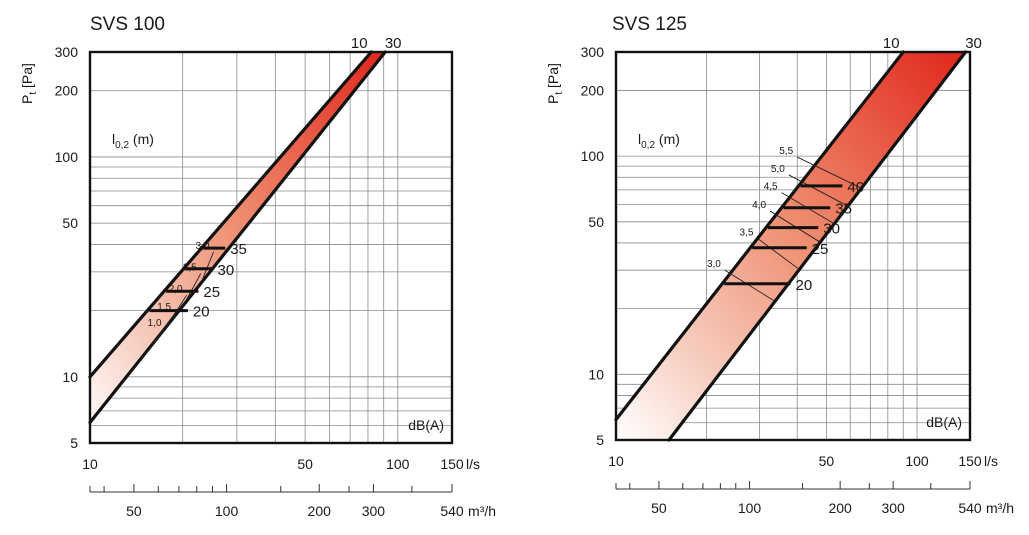  What do you see at coordinates (649, 24) in the screenshot?
I see `chart-title: SVS 125` at bounding box center [649, 24].